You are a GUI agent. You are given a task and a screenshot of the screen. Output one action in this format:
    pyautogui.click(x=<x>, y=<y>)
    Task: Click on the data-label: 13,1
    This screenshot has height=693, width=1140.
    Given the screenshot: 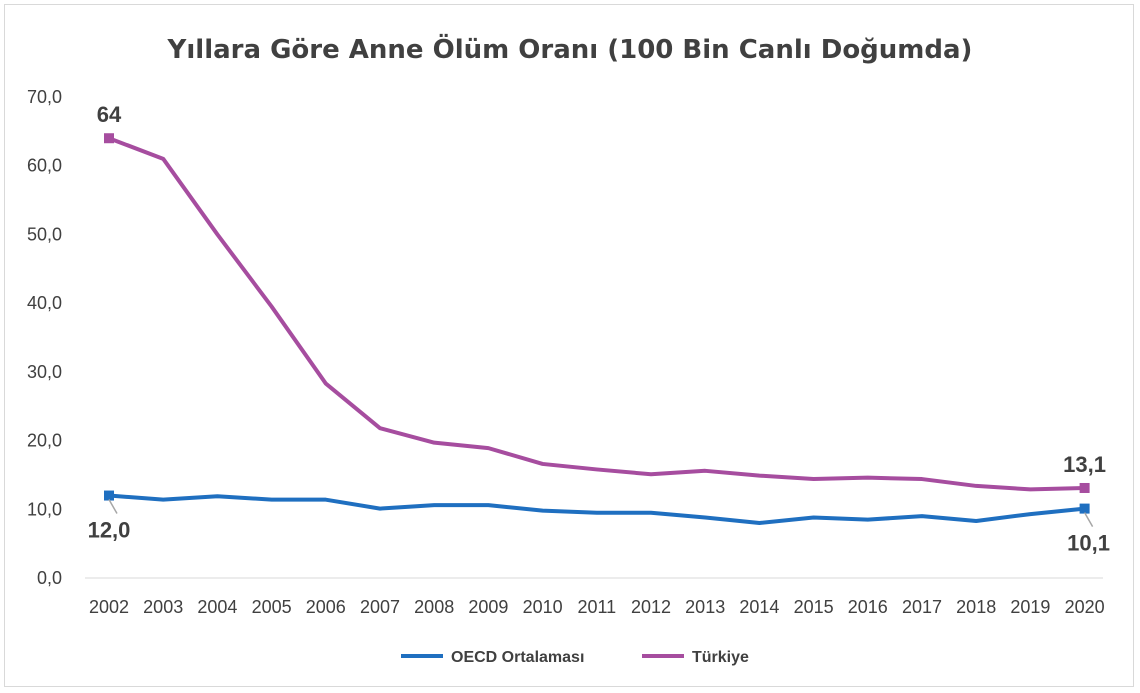 What is the action you would take?
    pyautogui.click(x=1084, y=464)
    